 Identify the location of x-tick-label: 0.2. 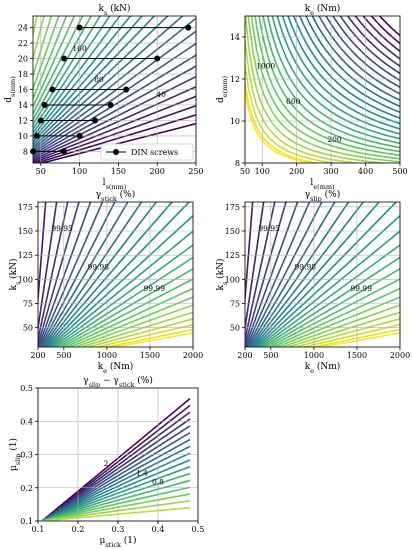
(78, 529).